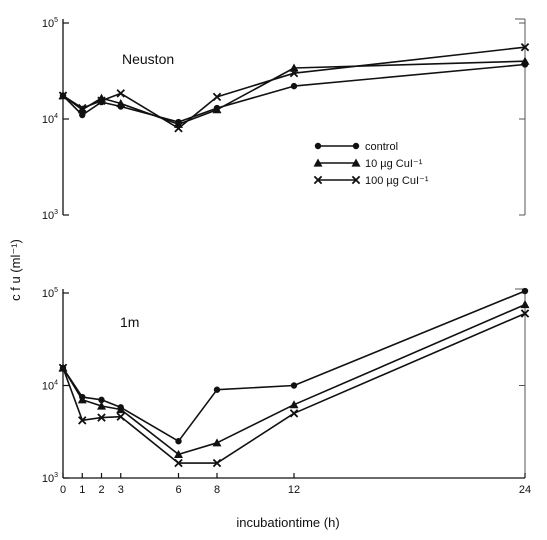 This screenshot has width=547, height=540. Describe the element at coordinates (381, 147) in the screenshot. I see `legend-label: control` at that location.